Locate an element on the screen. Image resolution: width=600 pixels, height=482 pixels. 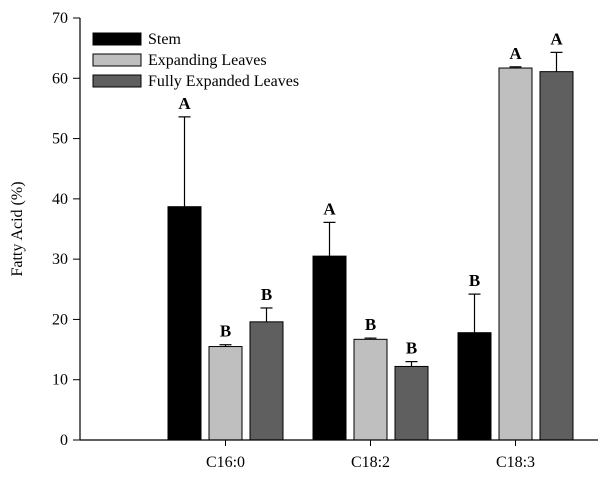
bar-C18-2-s2 is located at coordinates (411, 403).